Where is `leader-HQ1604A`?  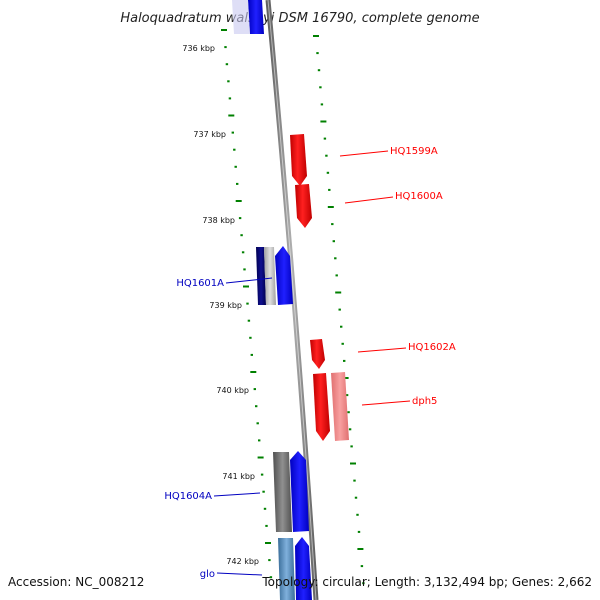
leader-HQ1604A is located at coordinates (237, 494).